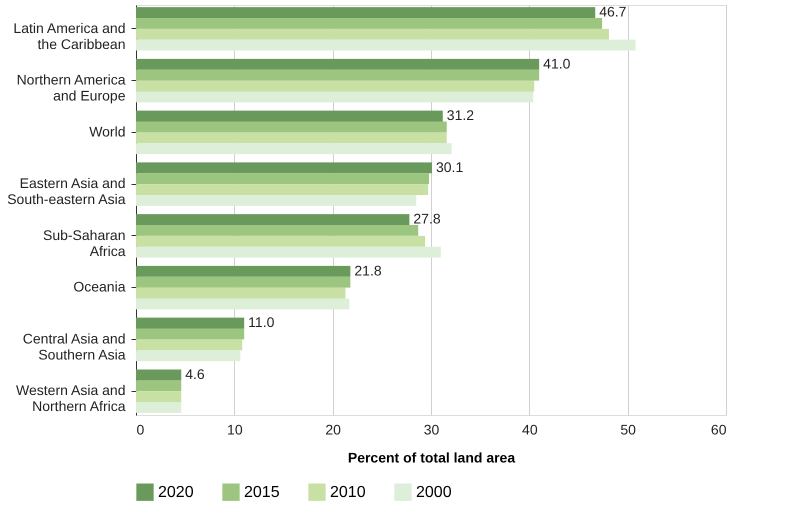 The height and width of the screenshot is (528, 786). What do you see at coordinates (261, 322) in the screenshot?
I see `data-label: 11.0` at bounding box center [261, 322].